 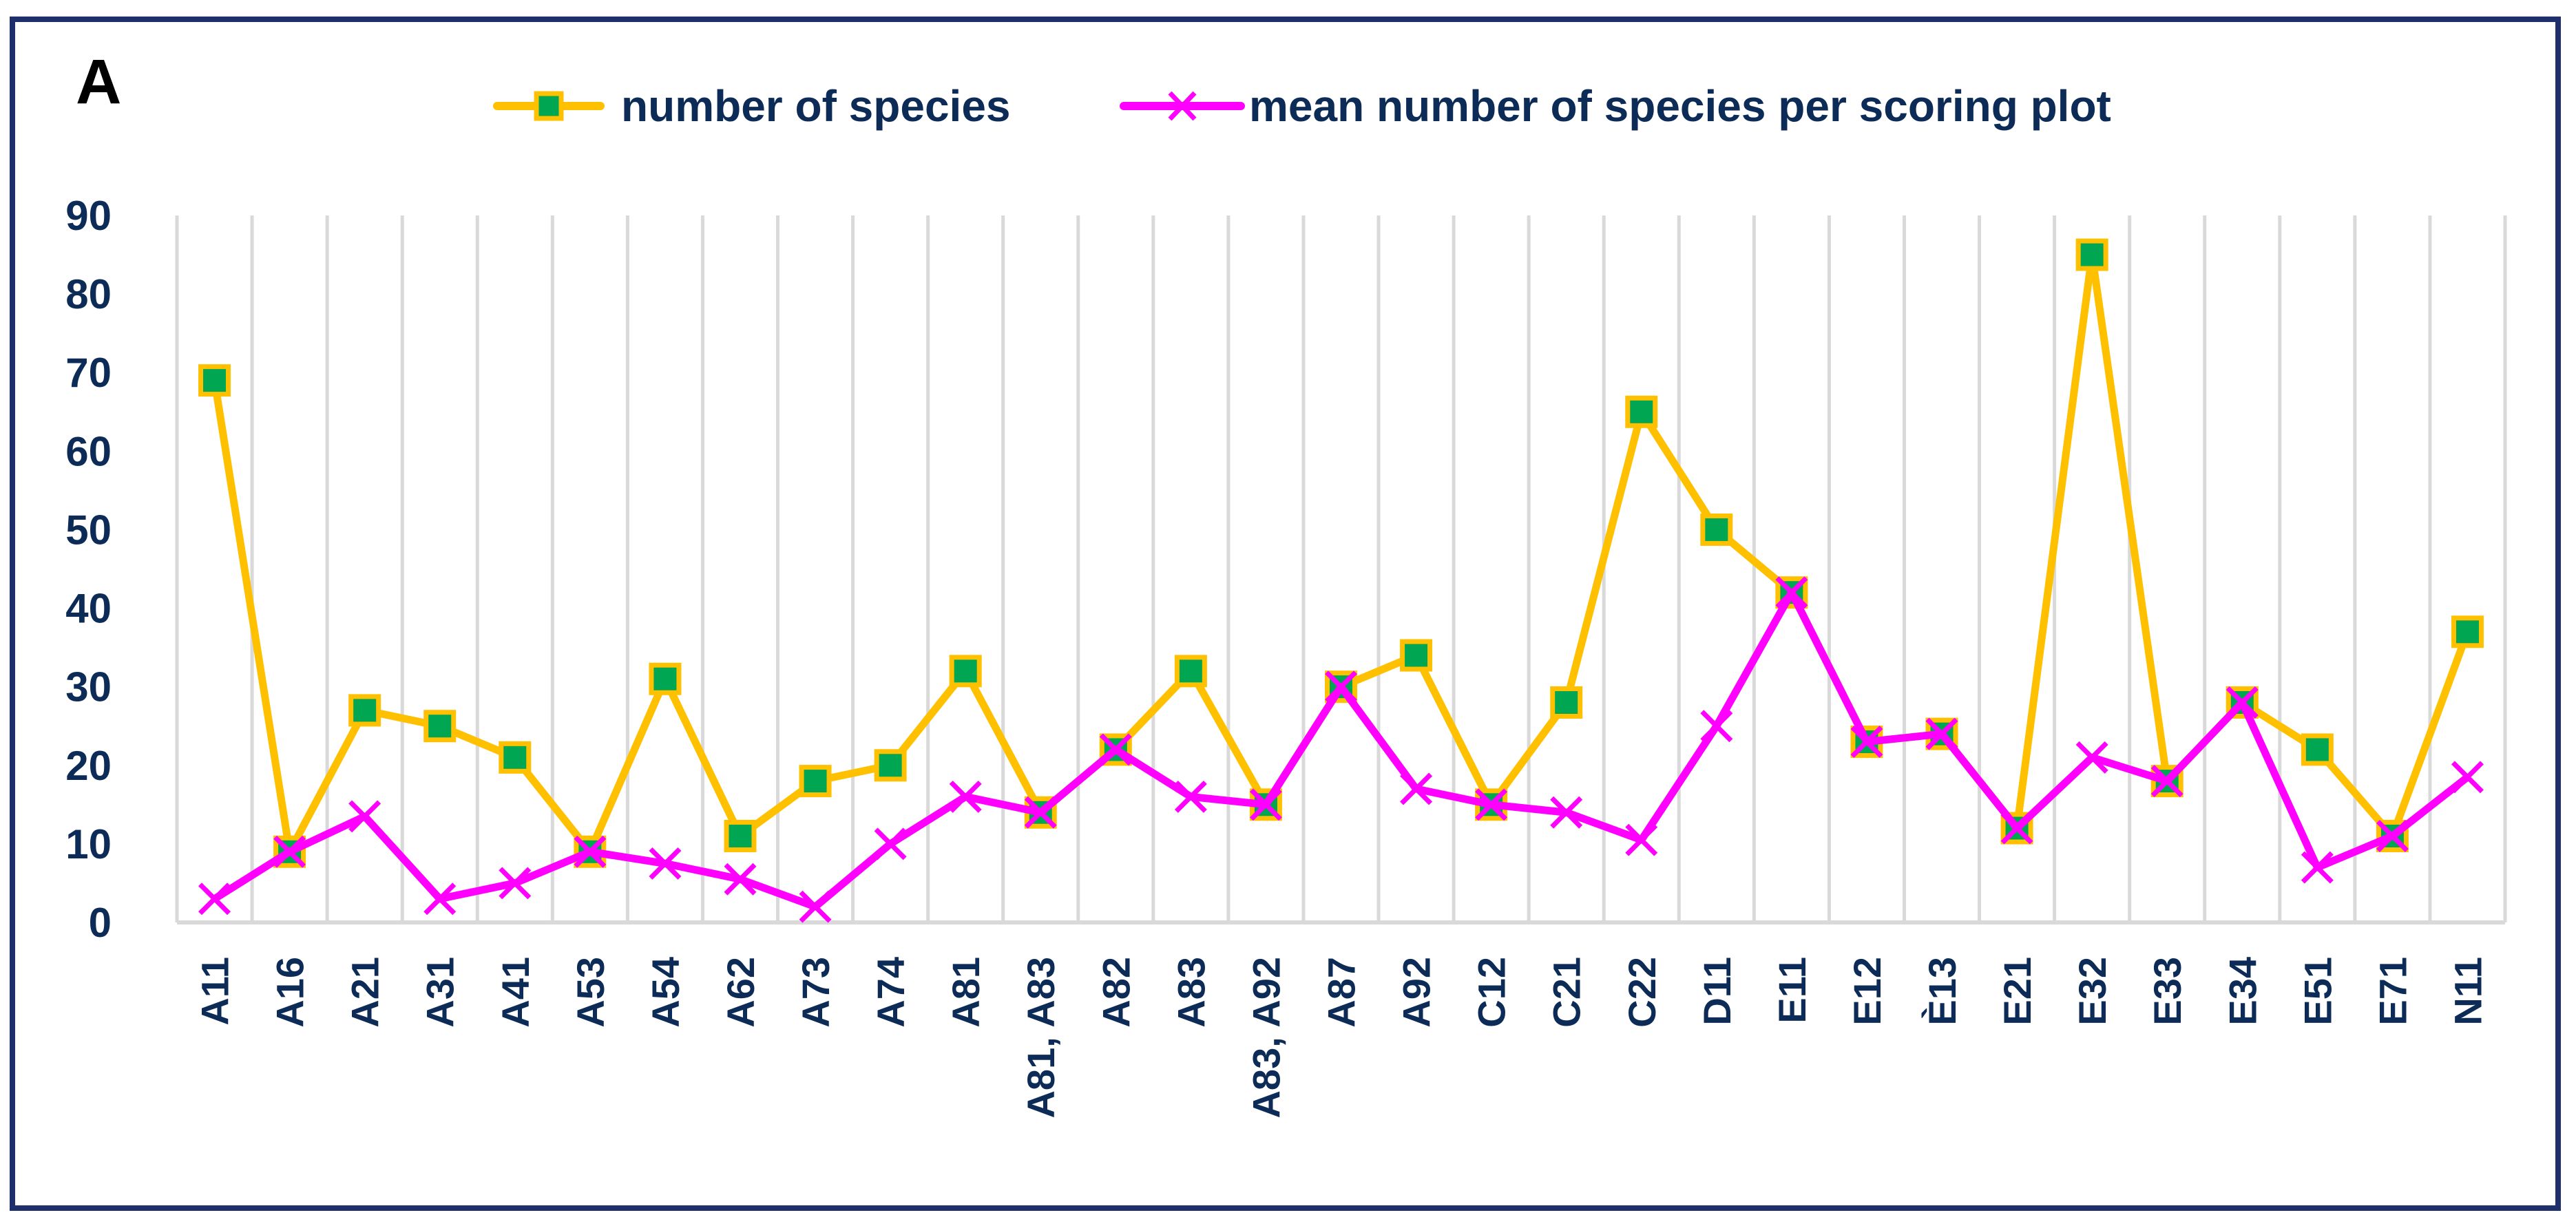 I want to click on x-tick-label: N11, so click(x=2467, y=991).